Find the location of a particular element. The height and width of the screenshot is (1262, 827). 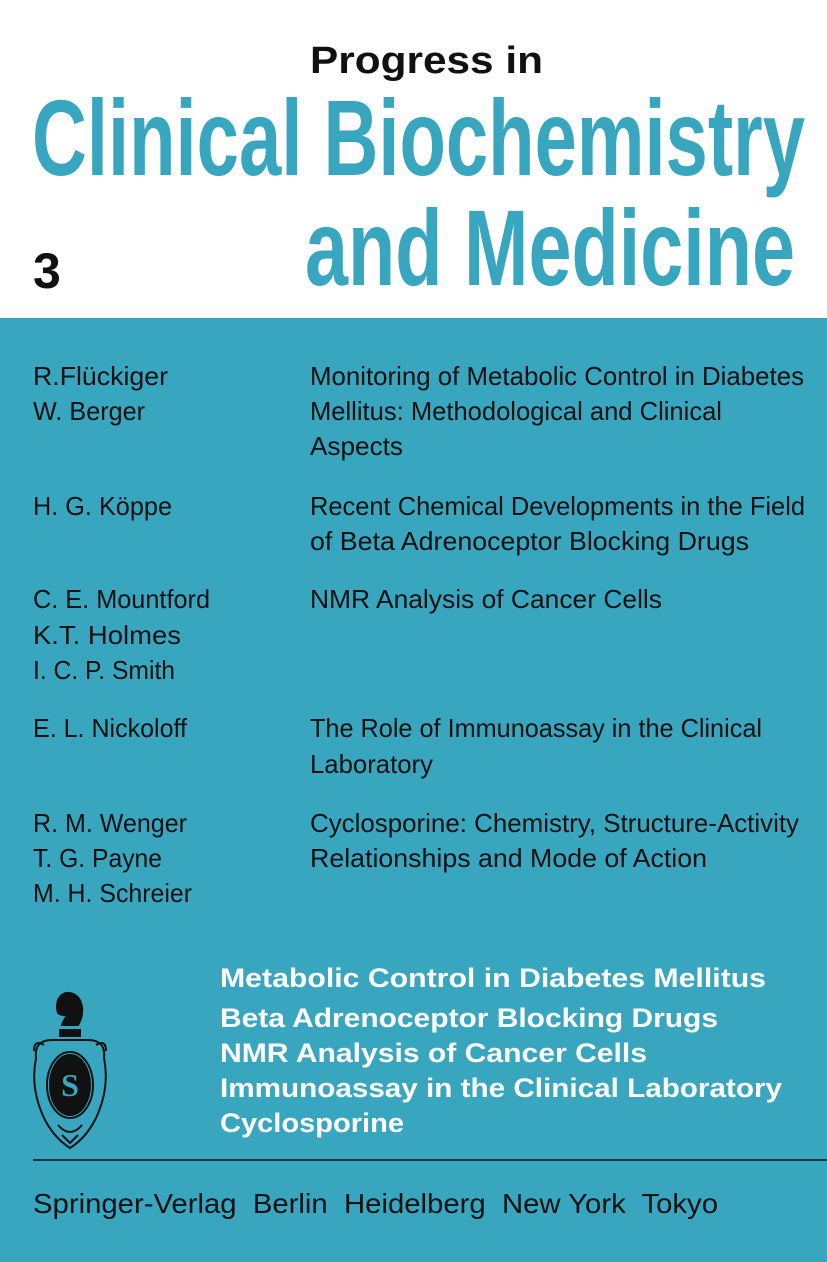

author: E. L. Nickoloff is located at coordinates (110, 728).